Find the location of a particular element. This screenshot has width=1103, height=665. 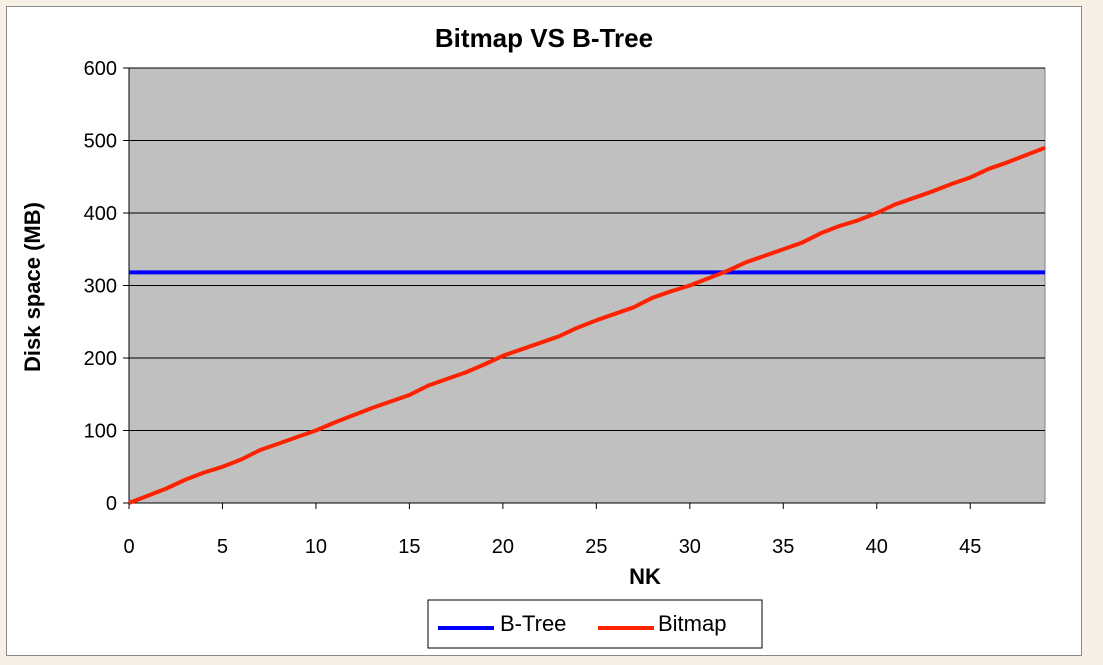

legend: B-Tree Bitmap is located at coordinates (595, 624).